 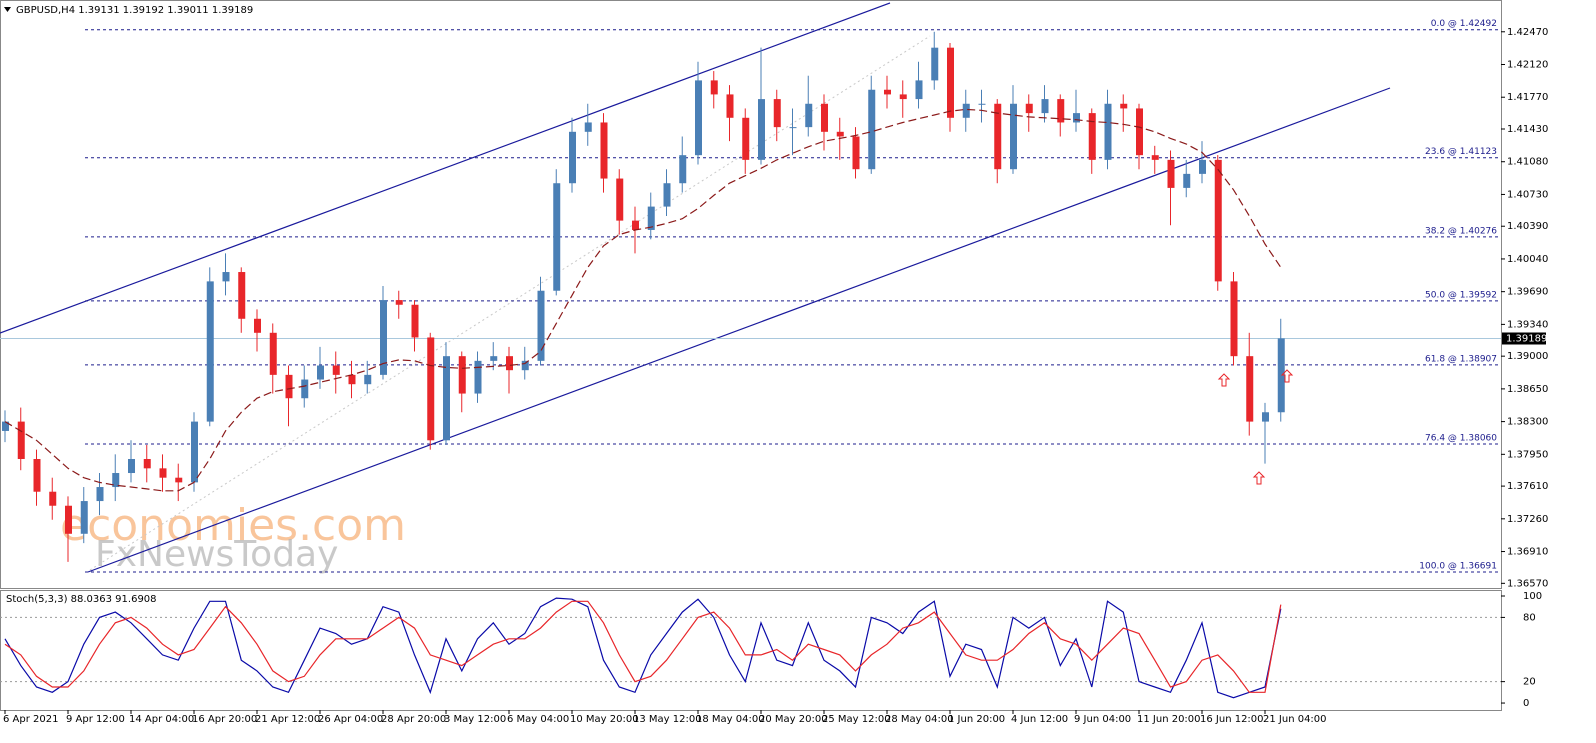 What do you see at coordinates (350, 719) in the screenshot?
I see `x-tick-label: 26 Apr 04:00` at bounding box center [350, 719].